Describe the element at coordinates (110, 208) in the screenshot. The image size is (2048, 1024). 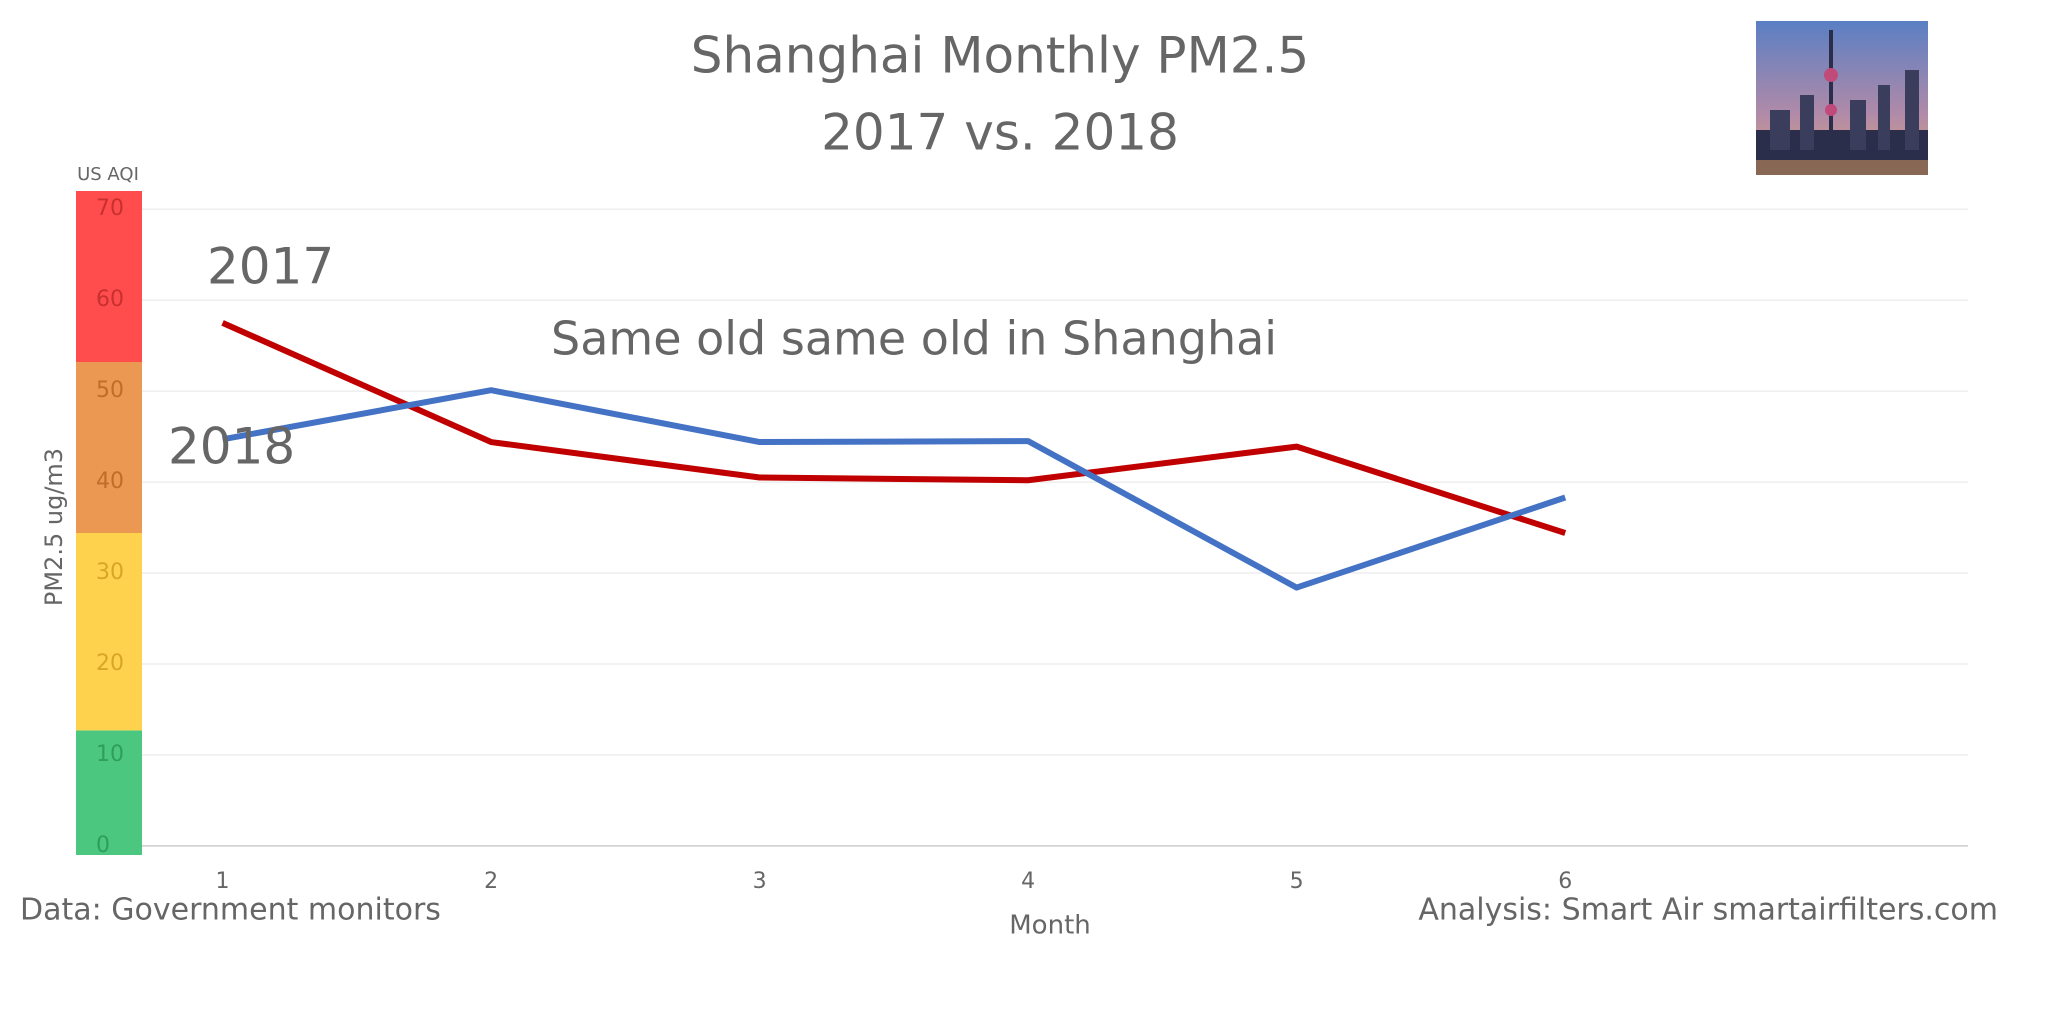
I see `y-tick-label: 70` at that location.